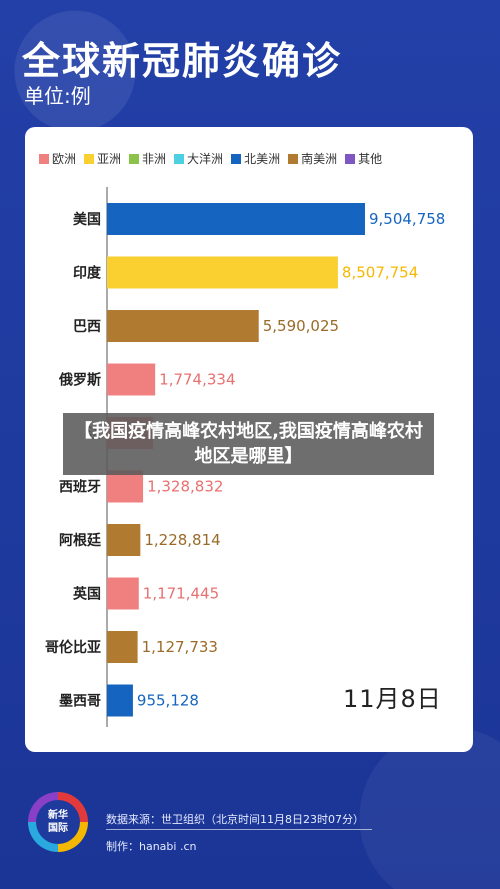 This screenshot has width=500, height=889. I want to click on maker-credit: 制作：hanabi .cn, so click(151, 846).